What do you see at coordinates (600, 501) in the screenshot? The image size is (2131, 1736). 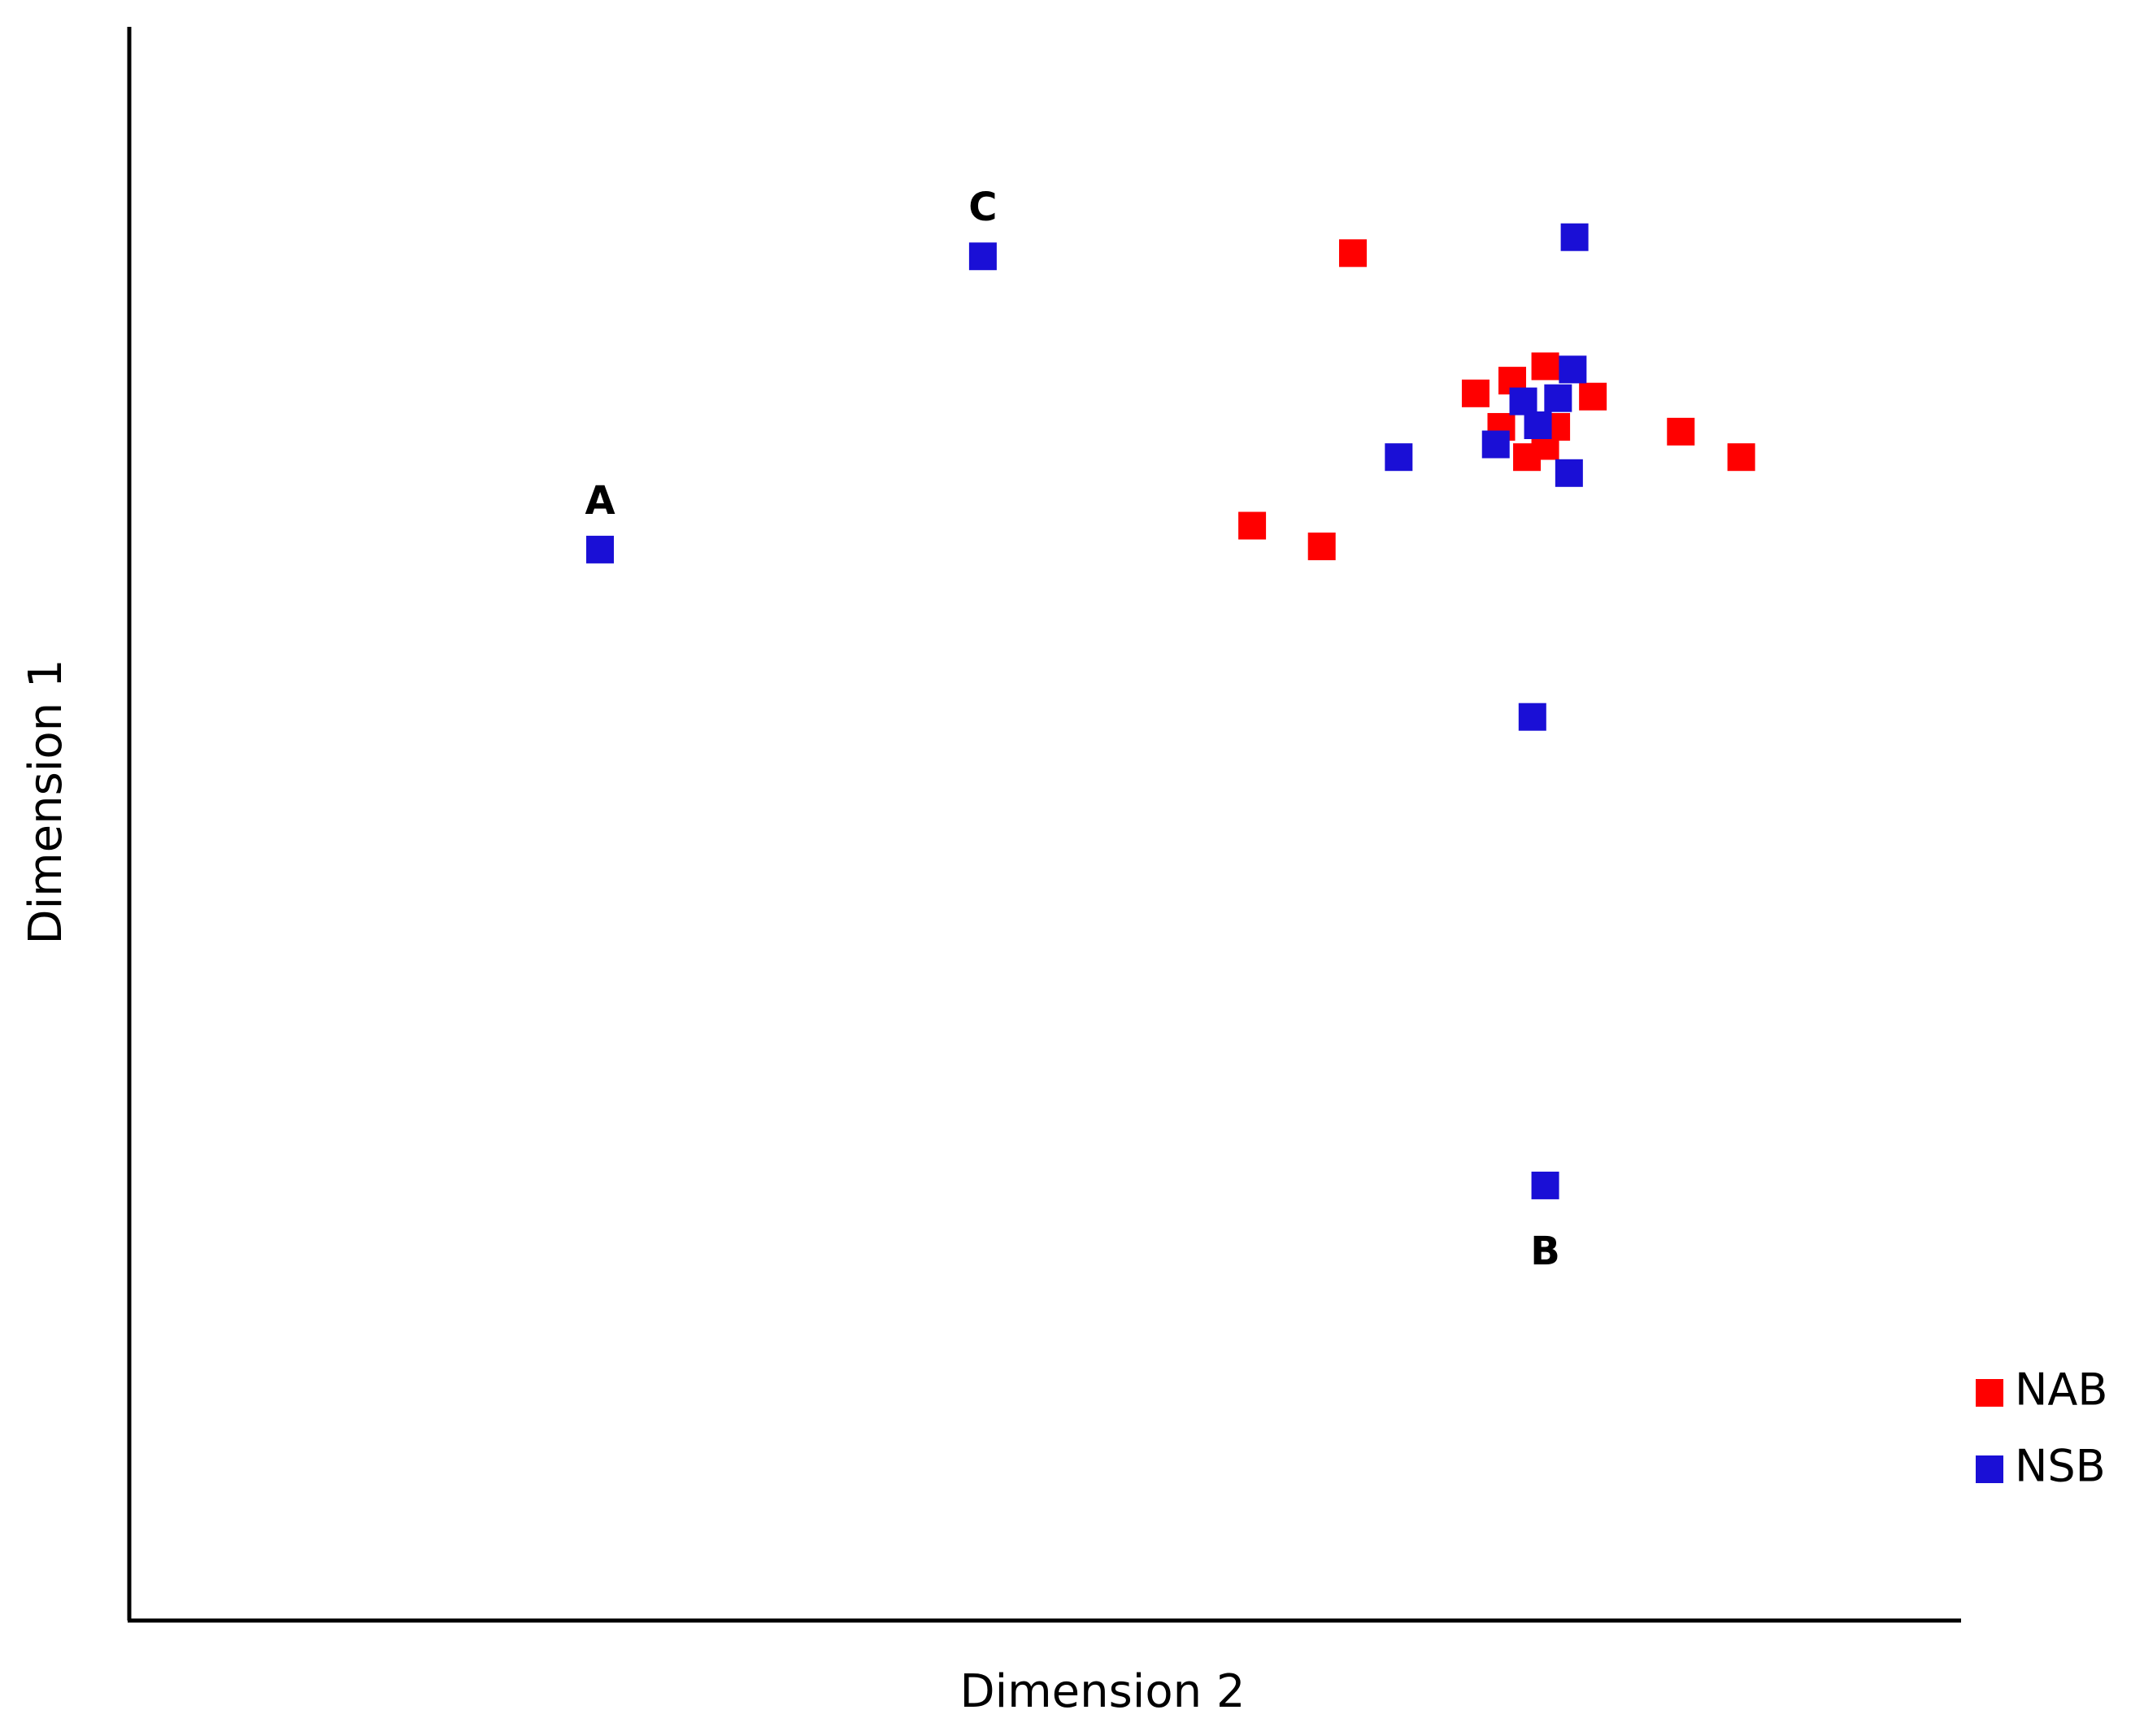 I see `point-label: A` at bounding box center [600, 501].